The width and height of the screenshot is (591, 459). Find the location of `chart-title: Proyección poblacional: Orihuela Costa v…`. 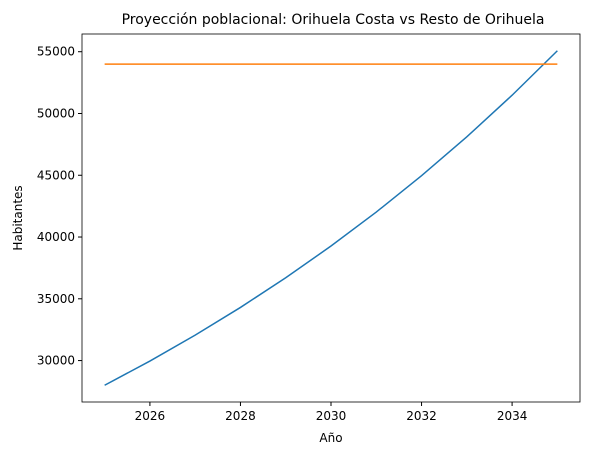

chart-title: Proyección poblacional: Orihuela Costa v… is located at coordinates (333, 20).